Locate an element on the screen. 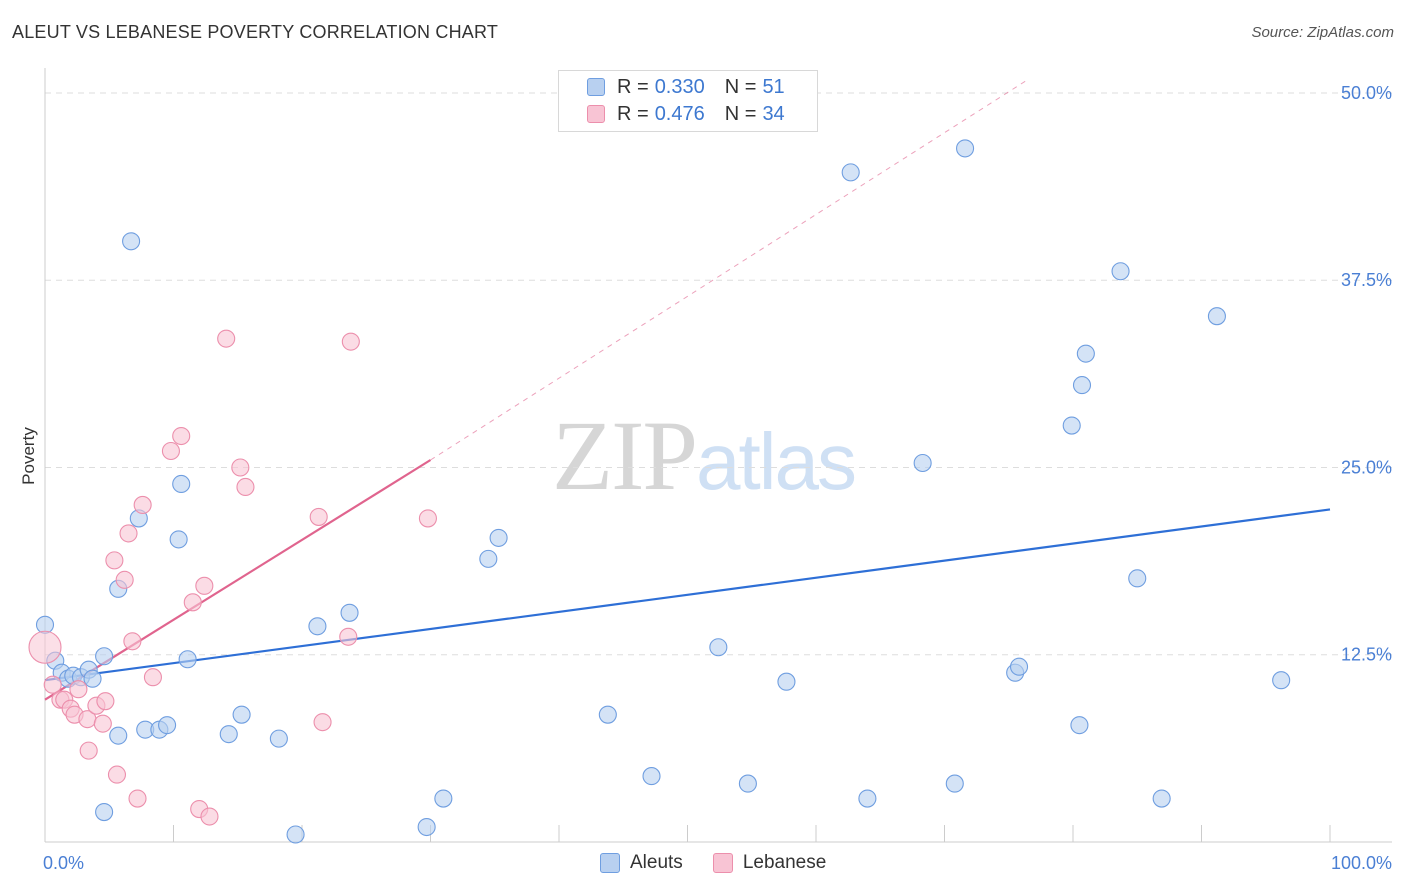 This screenshot has width=1406, height=892. legend-row-aleuts: R = 0.330 N = 51 is located at coordinates (686, 87).